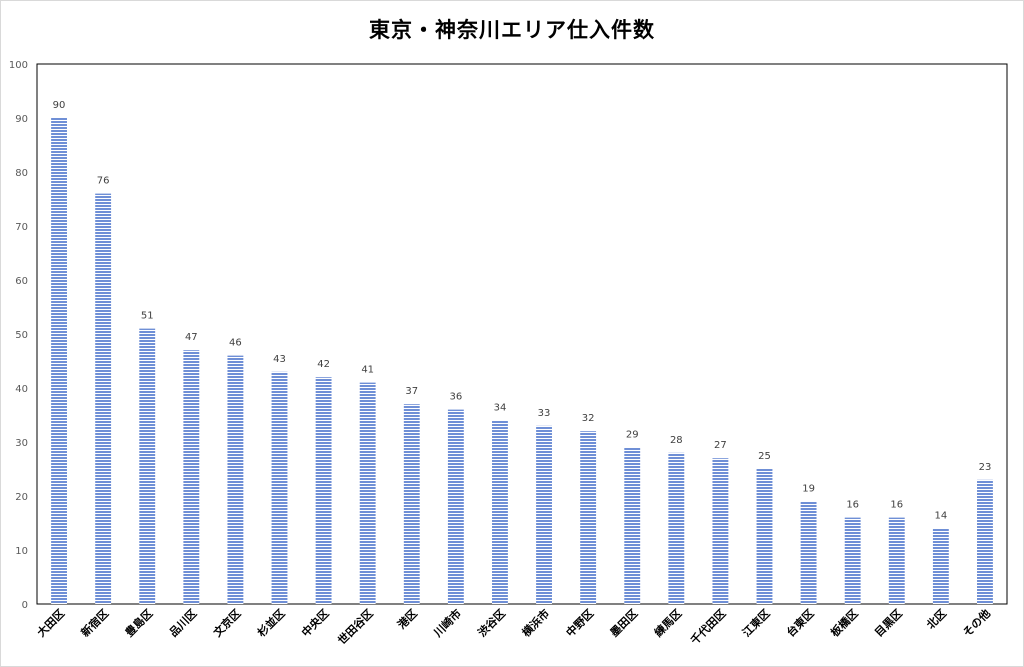  Describe the element at coordinates (491, 622) in the screenshot. I see `category-label: 渋谷区` at that location.